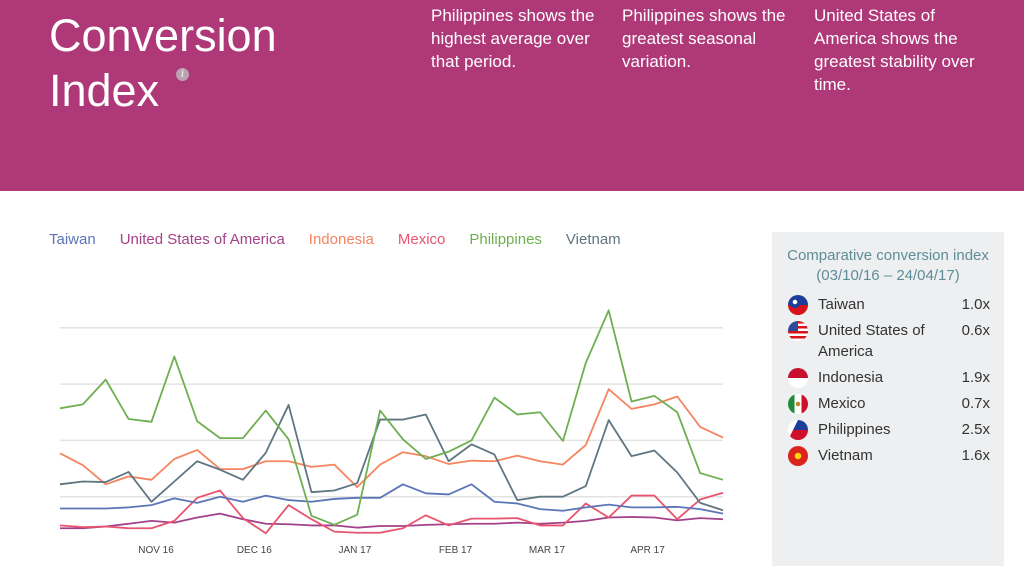  What do you see at coordinates (975, 330) in the screenshot?
I see `country-value: 0.6x` at bounding box center [975, 330].